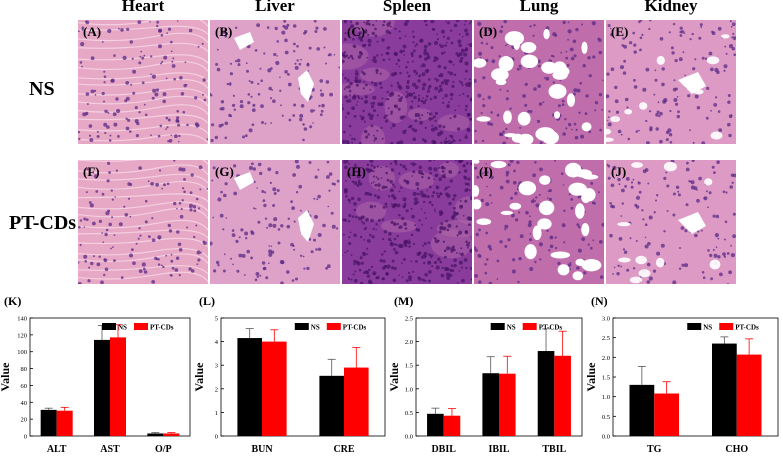 Image resolution: width=783 pixels, height=469 pixels. What do you see at coordinates (554, 449) in the screenshot?
I see `x-tick-label: TBIL` at bounding box center [554, 449].